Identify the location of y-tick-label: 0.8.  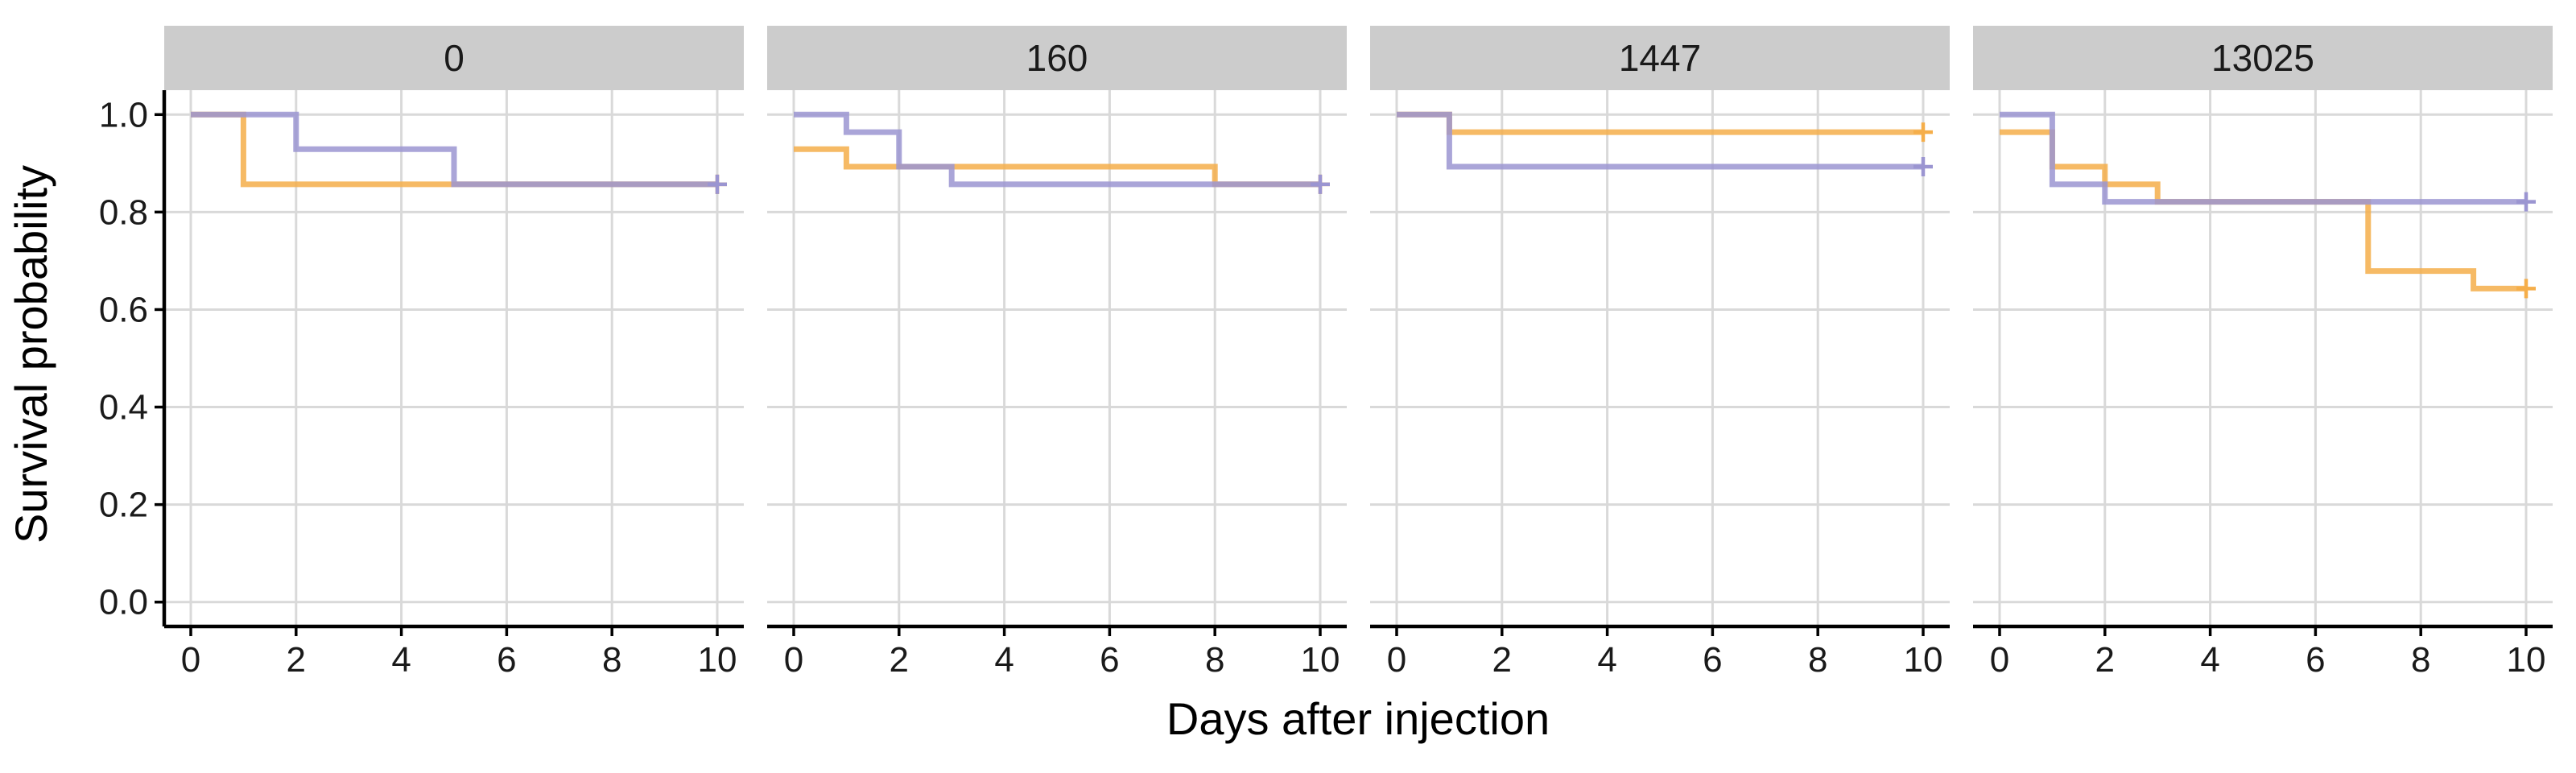
(123, 212).